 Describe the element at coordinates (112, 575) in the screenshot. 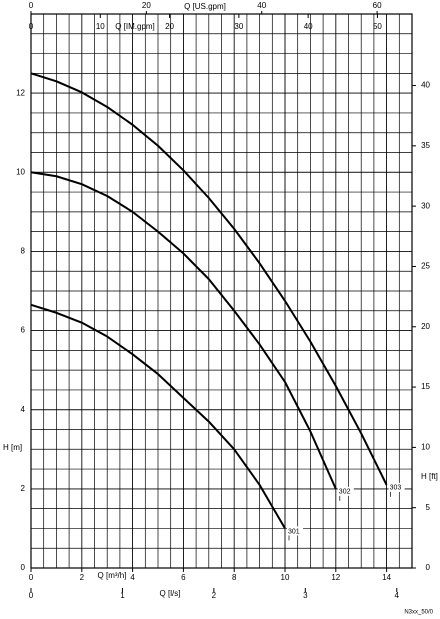

I see `x-axis-label: Q [m³/h]` at that location.